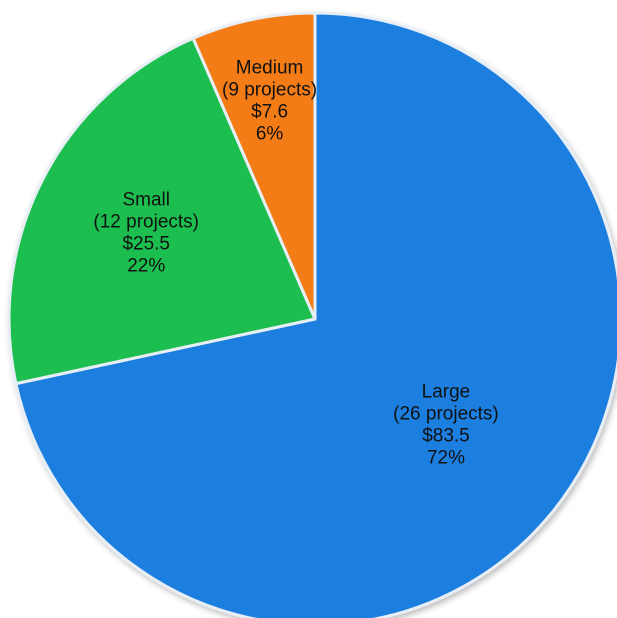 The width and height of the screenshot is (617, 618). I want to click on data-label-projects: (9 projects), so click(269, 89).